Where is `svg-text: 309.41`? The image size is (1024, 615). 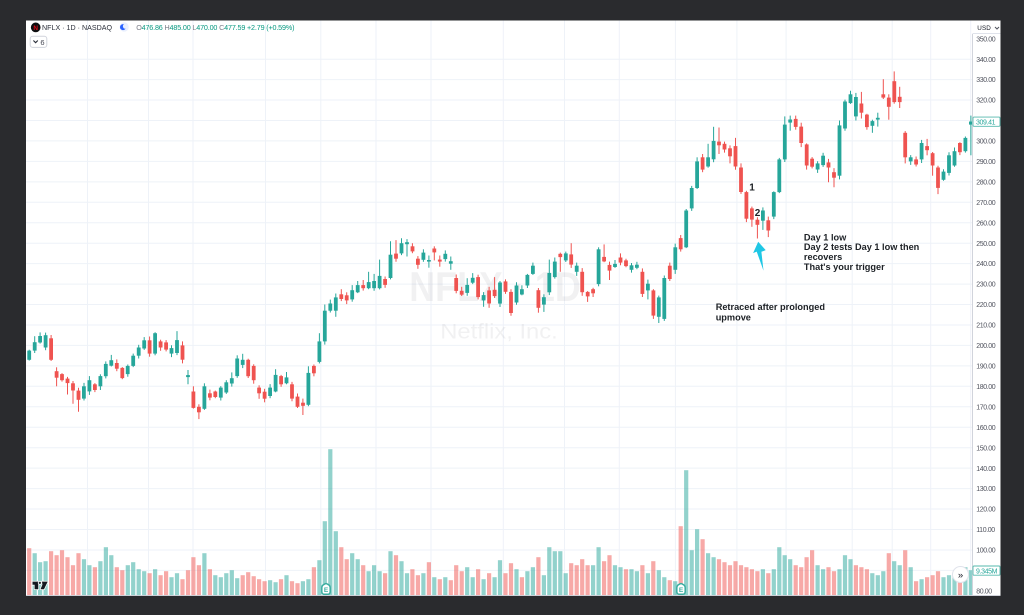 svg-text: 309.41 is located at coordinates (986, 122).